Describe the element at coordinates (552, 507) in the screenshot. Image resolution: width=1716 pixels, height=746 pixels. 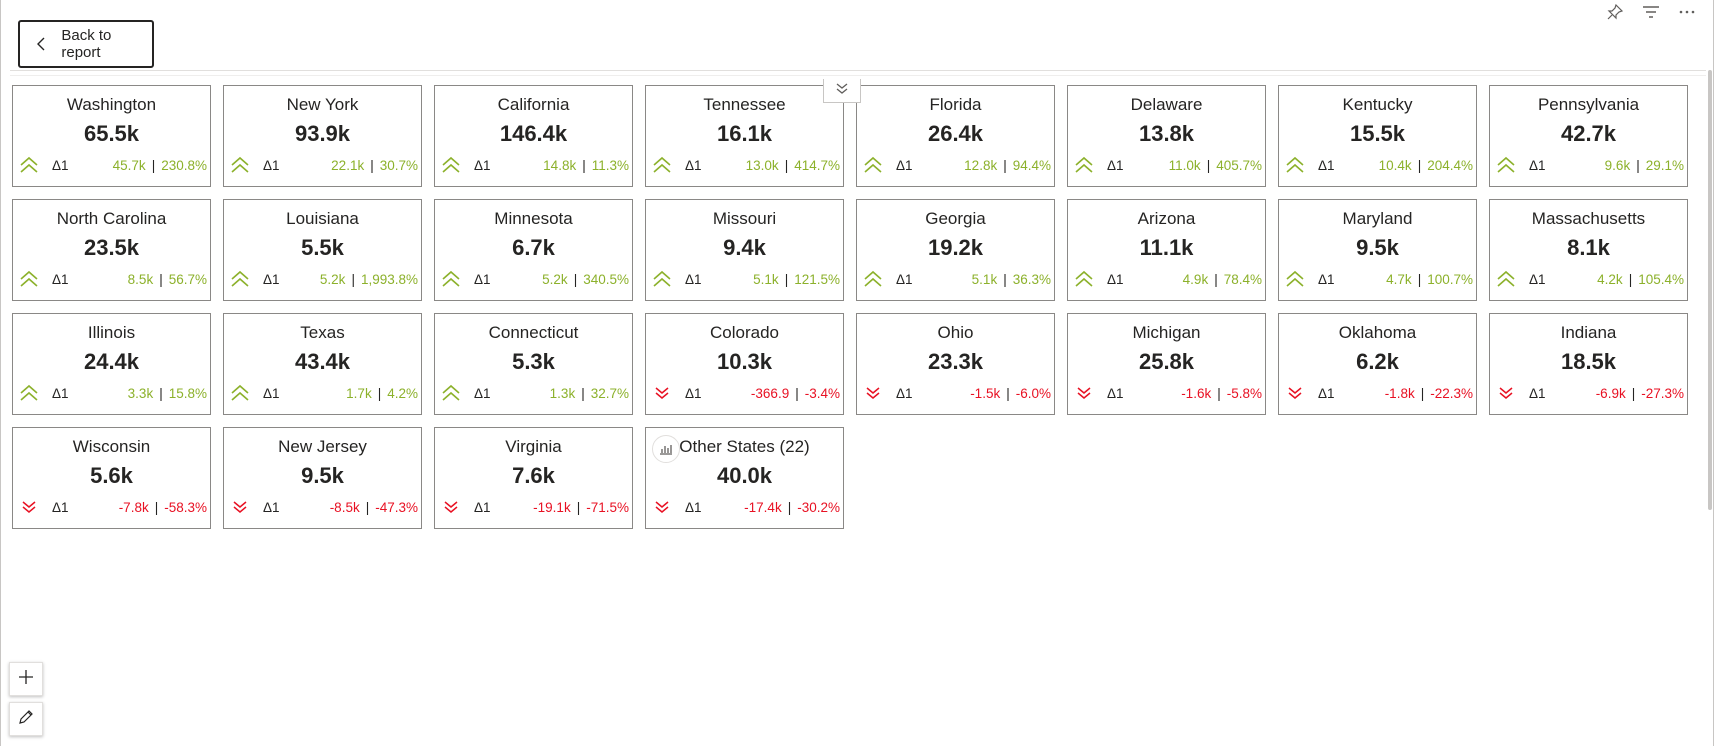
I see `kpi-change-value: -19.1k` at that location.